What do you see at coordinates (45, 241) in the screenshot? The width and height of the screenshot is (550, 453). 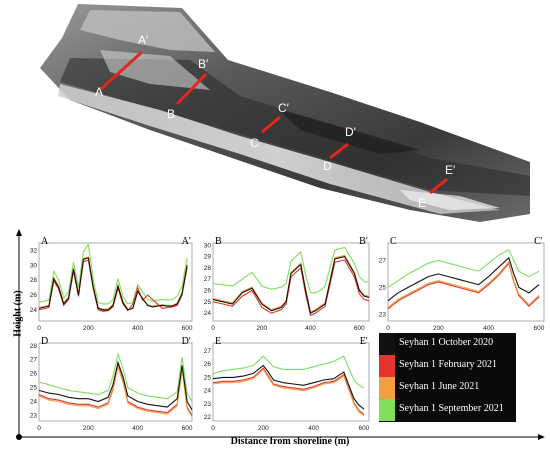 I see `profile-start-label: A` at bounding box center [45, 241].